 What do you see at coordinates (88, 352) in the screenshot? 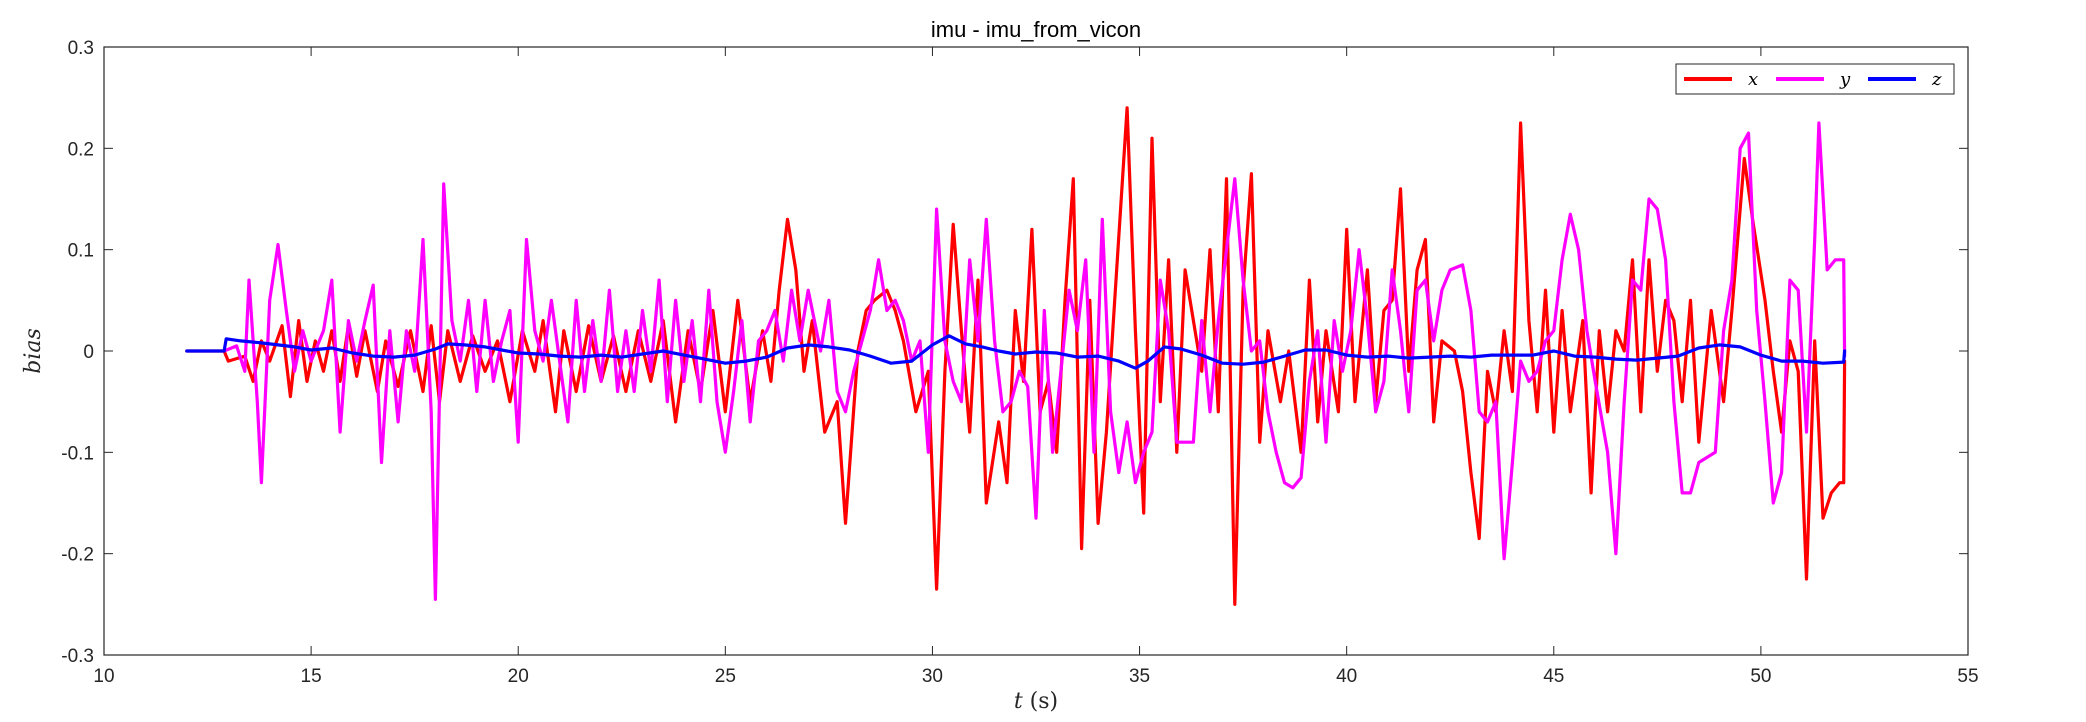
I see `y-tick-label-3: 0` at bounding box center [88, 352].